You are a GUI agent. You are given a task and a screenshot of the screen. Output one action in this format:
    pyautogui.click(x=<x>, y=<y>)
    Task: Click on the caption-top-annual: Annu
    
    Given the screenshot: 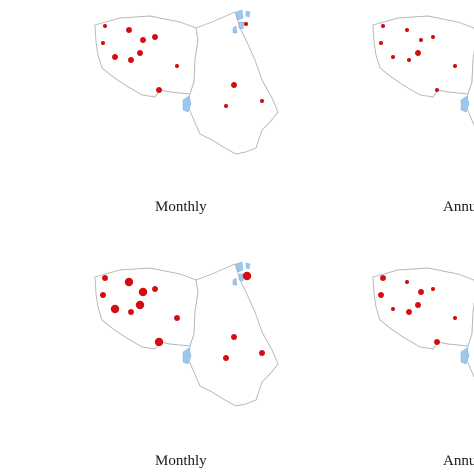 What is the action you would take?
    pyautogui.click(x=458, y=207)
    